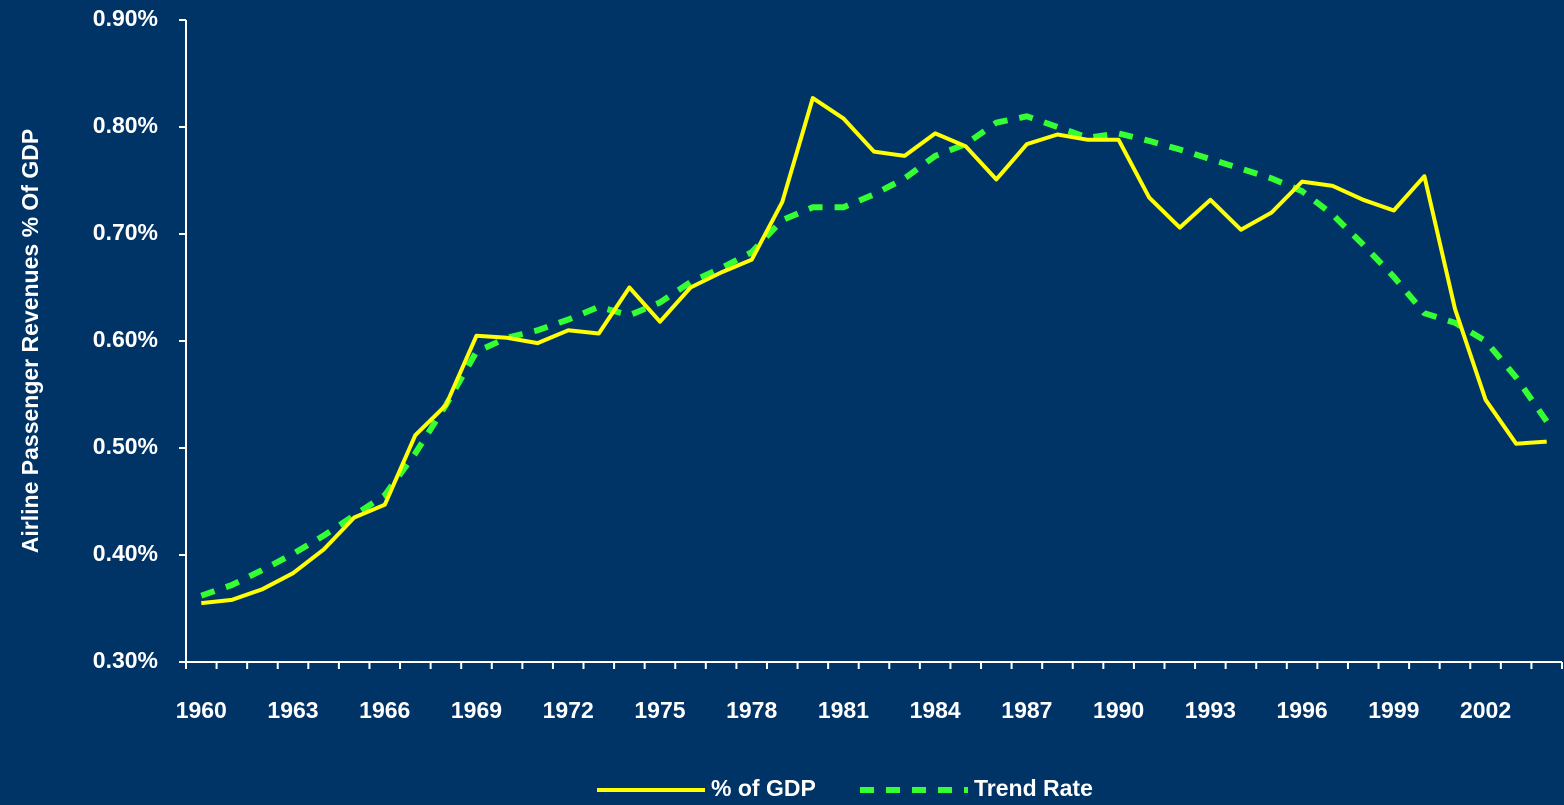  What do you see at coordinates (292, 710) in the screenshot?
I see `x-tick-label: 1963` at bounding box center [292, 710].